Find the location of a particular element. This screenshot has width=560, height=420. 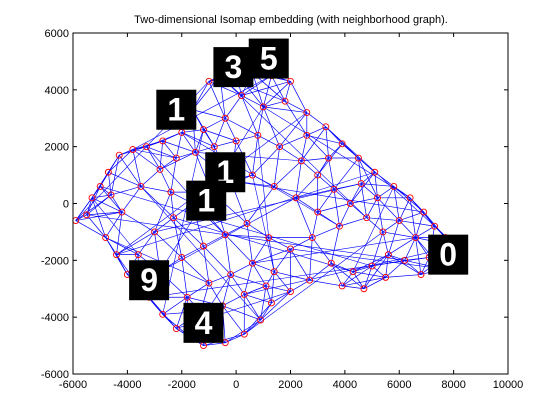

digit-image-text: 1 is located at coordinates (176, 110).